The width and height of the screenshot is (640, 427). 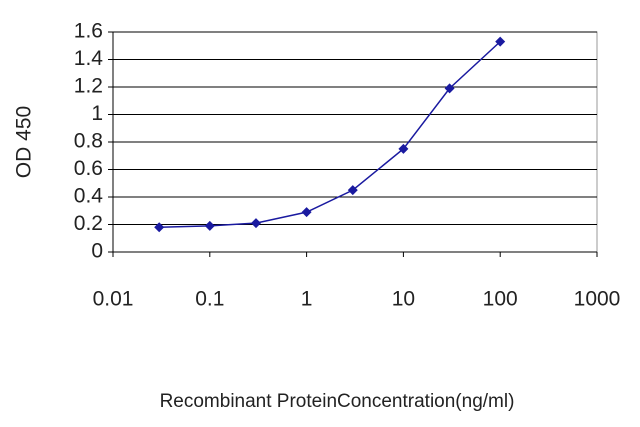 I want to click on y-tick-label: 1.6, so click(x=88, y=31).